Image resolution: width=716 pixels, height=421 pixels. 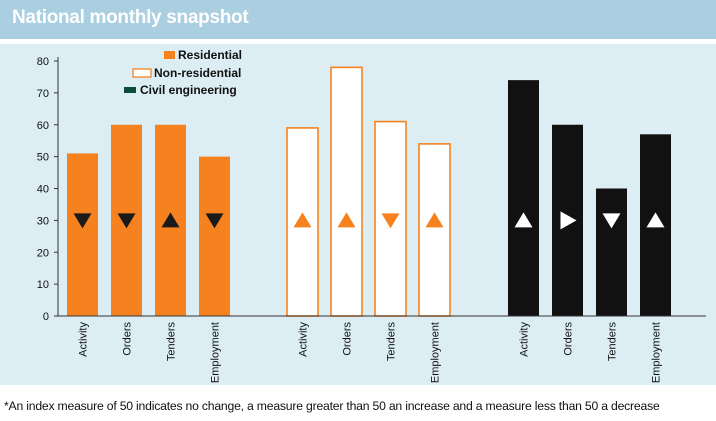 I want to click on legend-label: Non-residential, so click(x=197, y=73).